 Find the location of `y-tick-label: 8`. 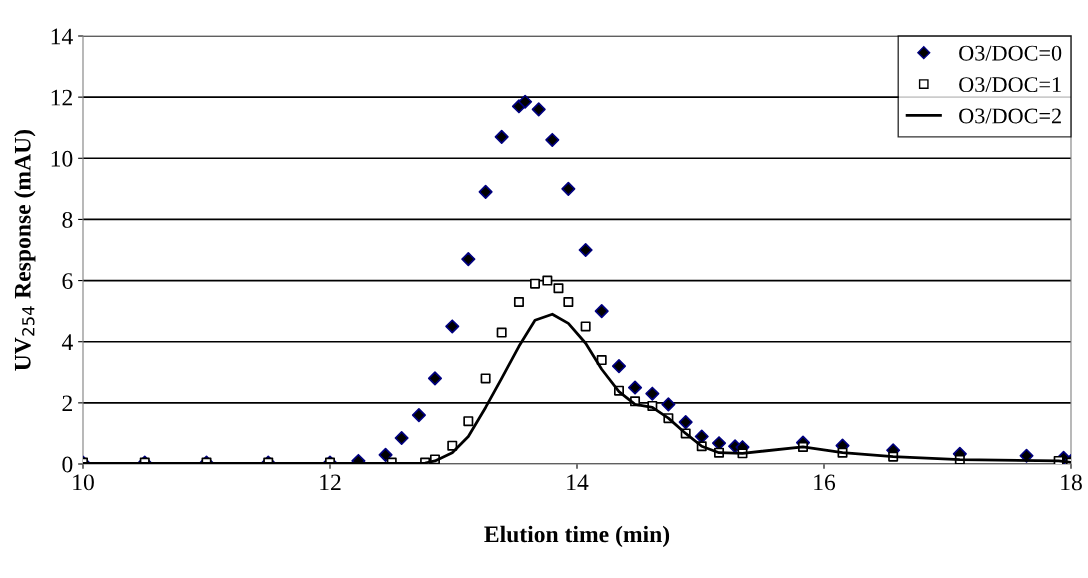

y-tick-label: 8 is located at coordinates (67, 219).